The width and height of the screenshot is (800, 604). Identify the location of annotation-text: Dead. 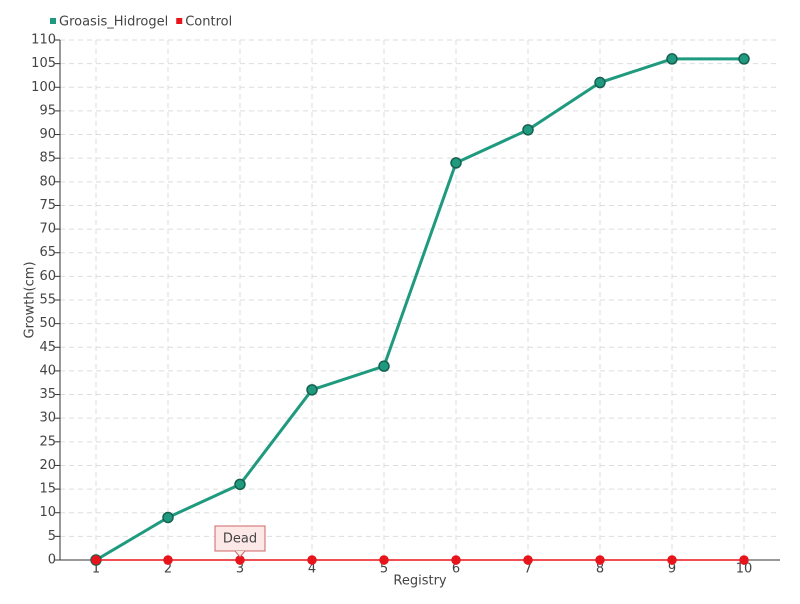
(240, 539).